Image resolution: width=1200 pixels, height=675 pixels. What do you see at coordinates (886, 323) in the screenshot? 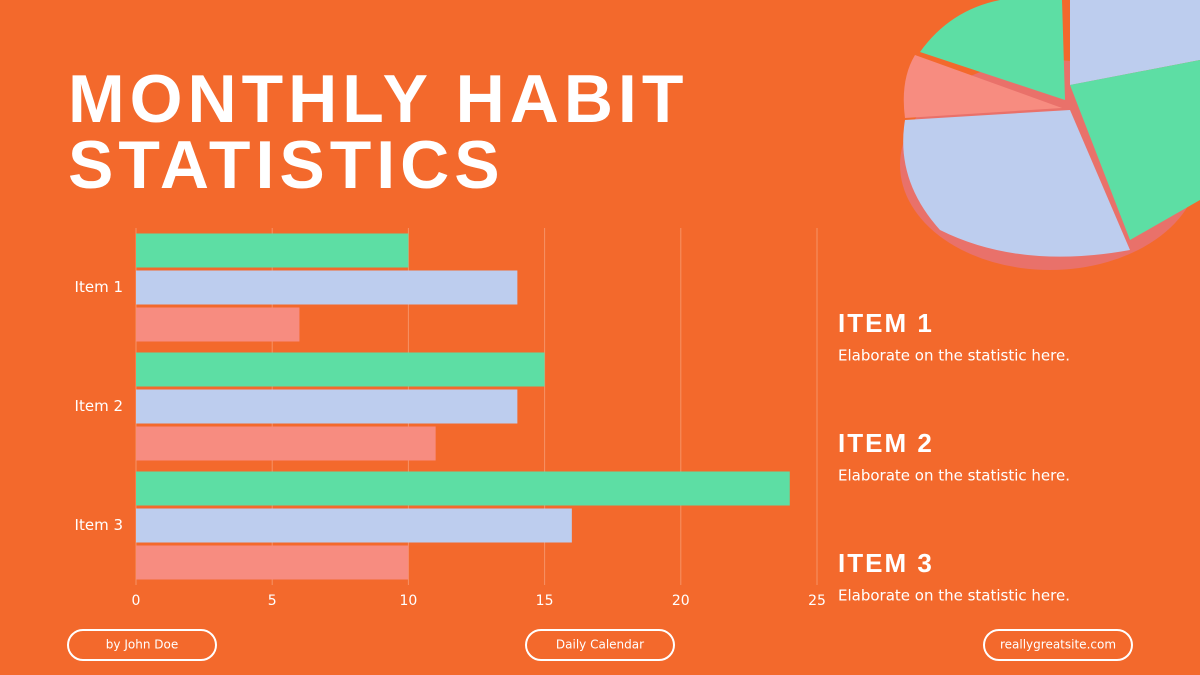
I see `item-heading: ITEM 1` at bounding box center [886, 323].